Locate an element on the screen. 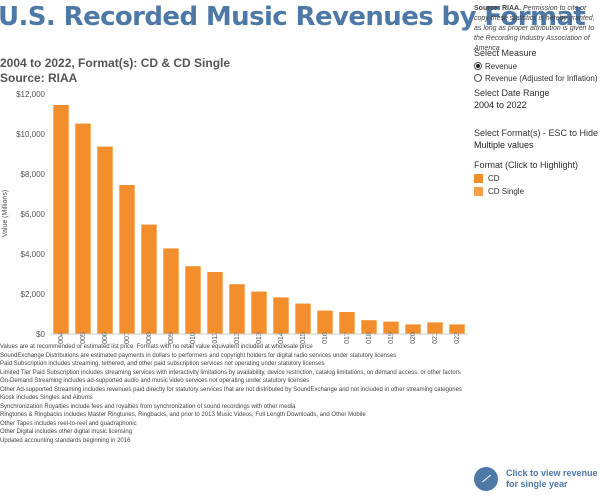 The image size is (600, 500). x-tick-label: 2016 is located at coordinates (325, 338).